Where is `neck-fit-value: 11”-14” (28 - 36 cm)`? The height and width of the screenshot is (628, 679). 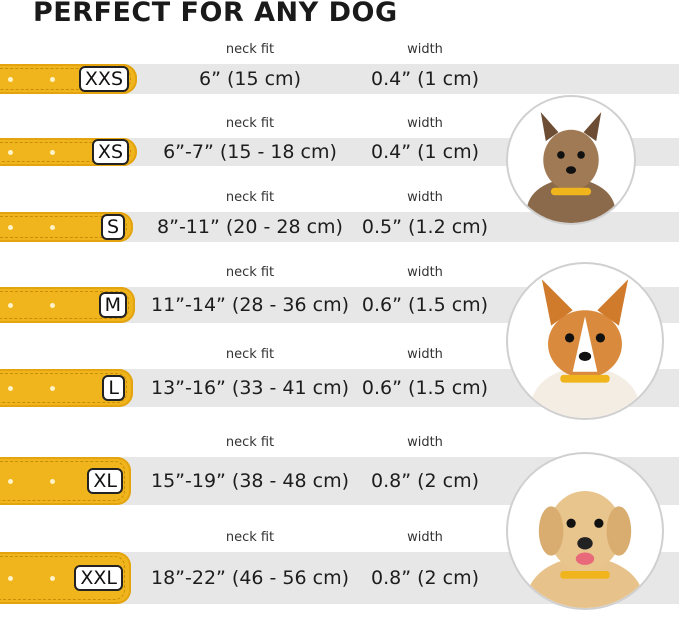
neck-fit-value: 11”-14” (28 - 36 cm) is located at coordinates (250, 305).